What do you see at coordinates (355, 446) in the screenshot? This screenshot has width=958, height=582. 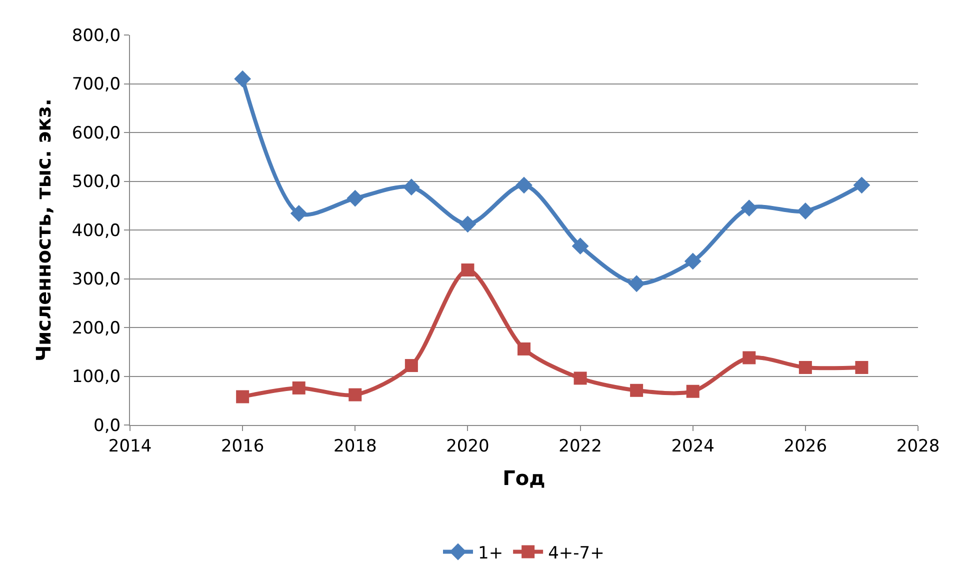 I see `x-tick-label: 2018` at bounding box center [355, 446].